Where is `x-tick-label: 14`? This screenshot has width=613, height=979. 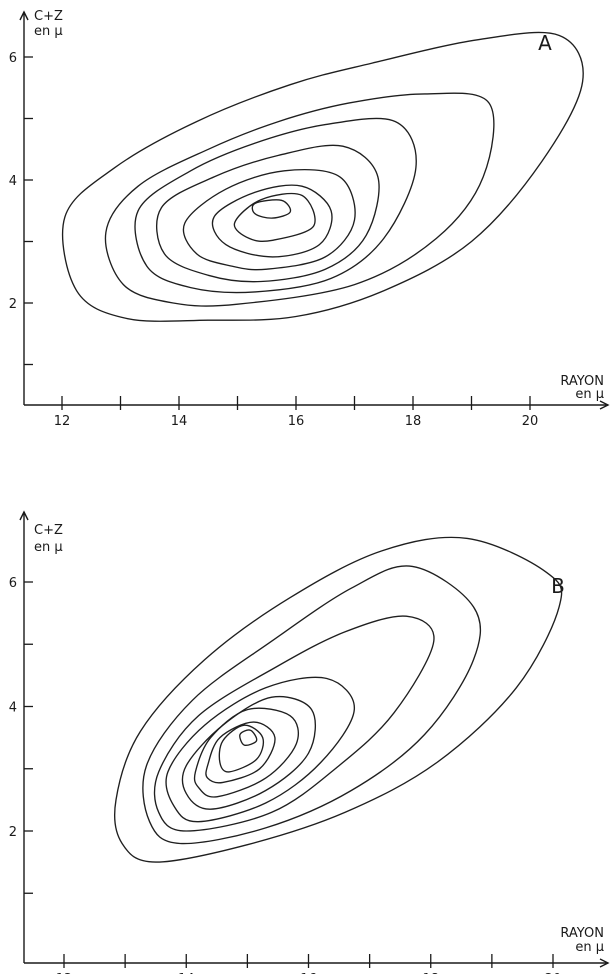 x-tick-label: 14 is located at coordinates (179, 421).